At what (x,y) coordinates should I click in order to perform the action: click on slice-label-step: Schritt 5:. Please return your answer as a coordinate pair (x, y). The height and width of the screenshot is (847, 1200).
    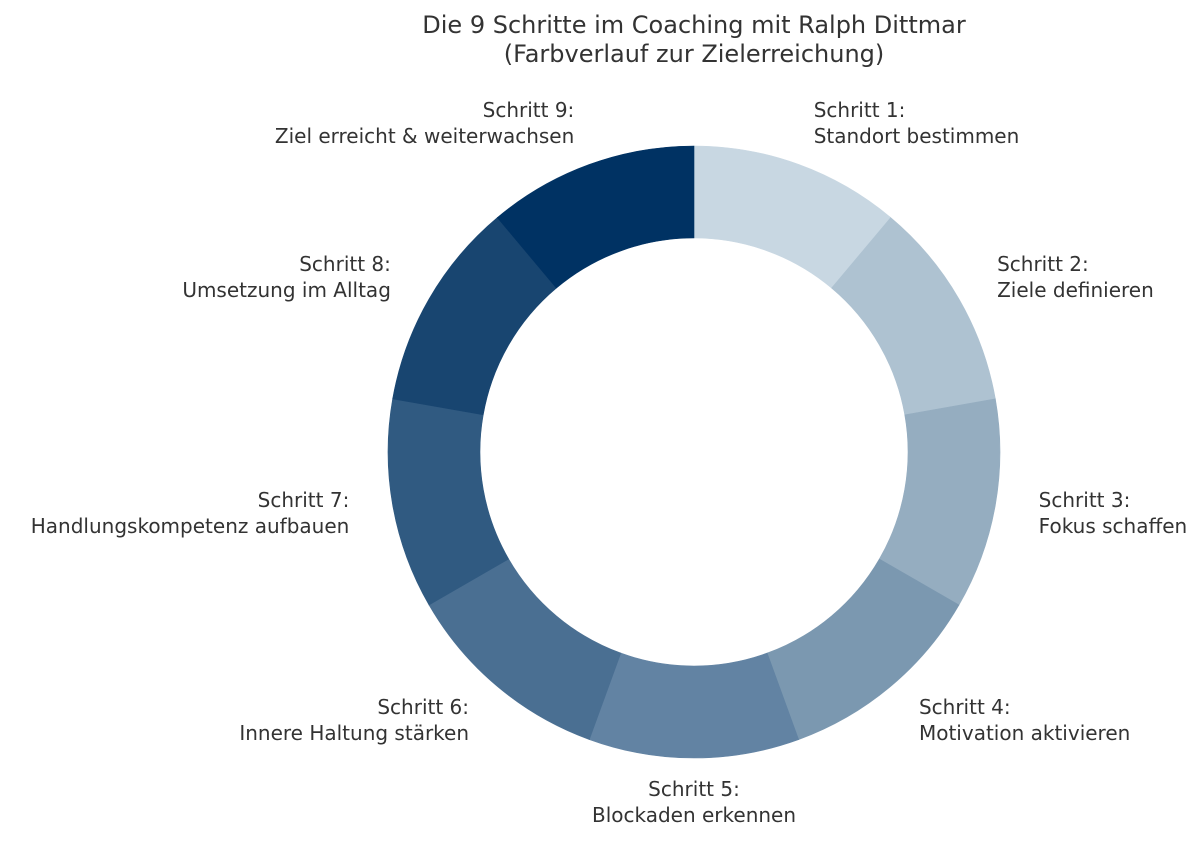
    Looking at the image, I should click on (694, 789).